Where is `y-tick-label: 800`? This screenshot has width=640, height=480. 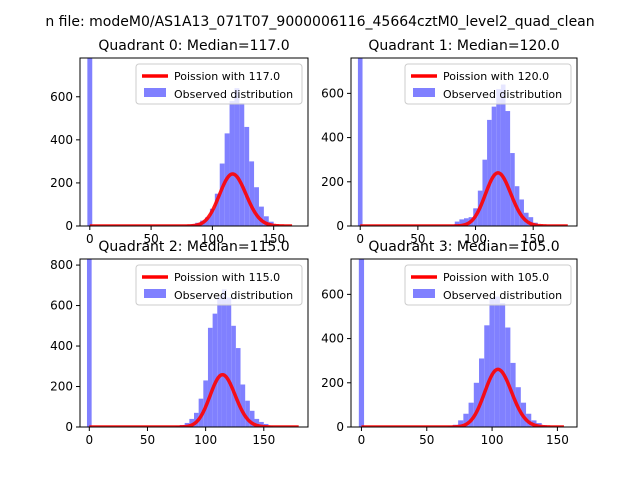
y-tick-label: 800 is located at coordinates (61, 265).